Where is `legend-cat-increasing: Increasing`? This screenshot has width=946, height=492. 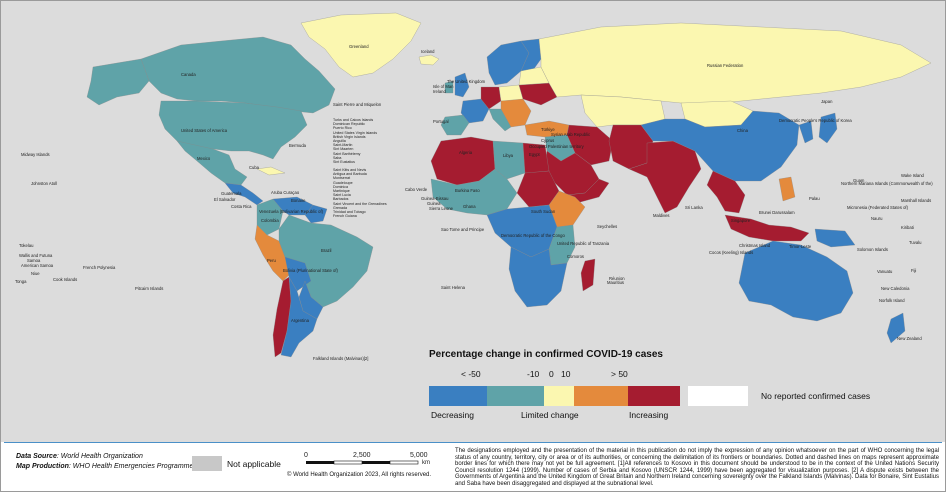 legend-cat-increasing: Increasing is located at coordinates (649, 415).